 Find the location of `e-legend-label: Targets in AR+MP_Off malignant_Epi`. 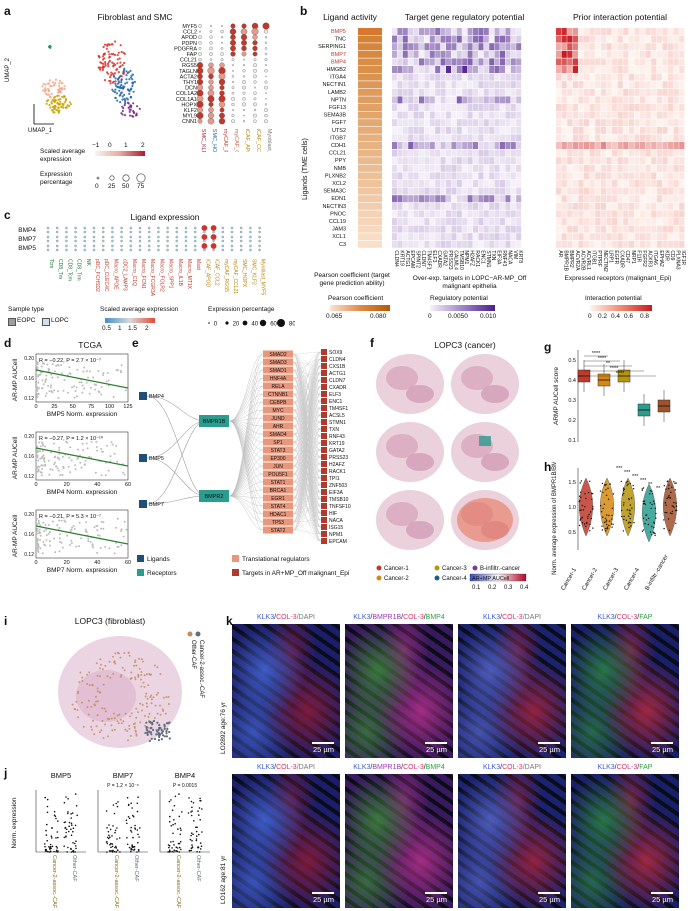

e-legend-label: Targets in AR+MP_Off malignant_Epi is located at coordinates (295, 573).